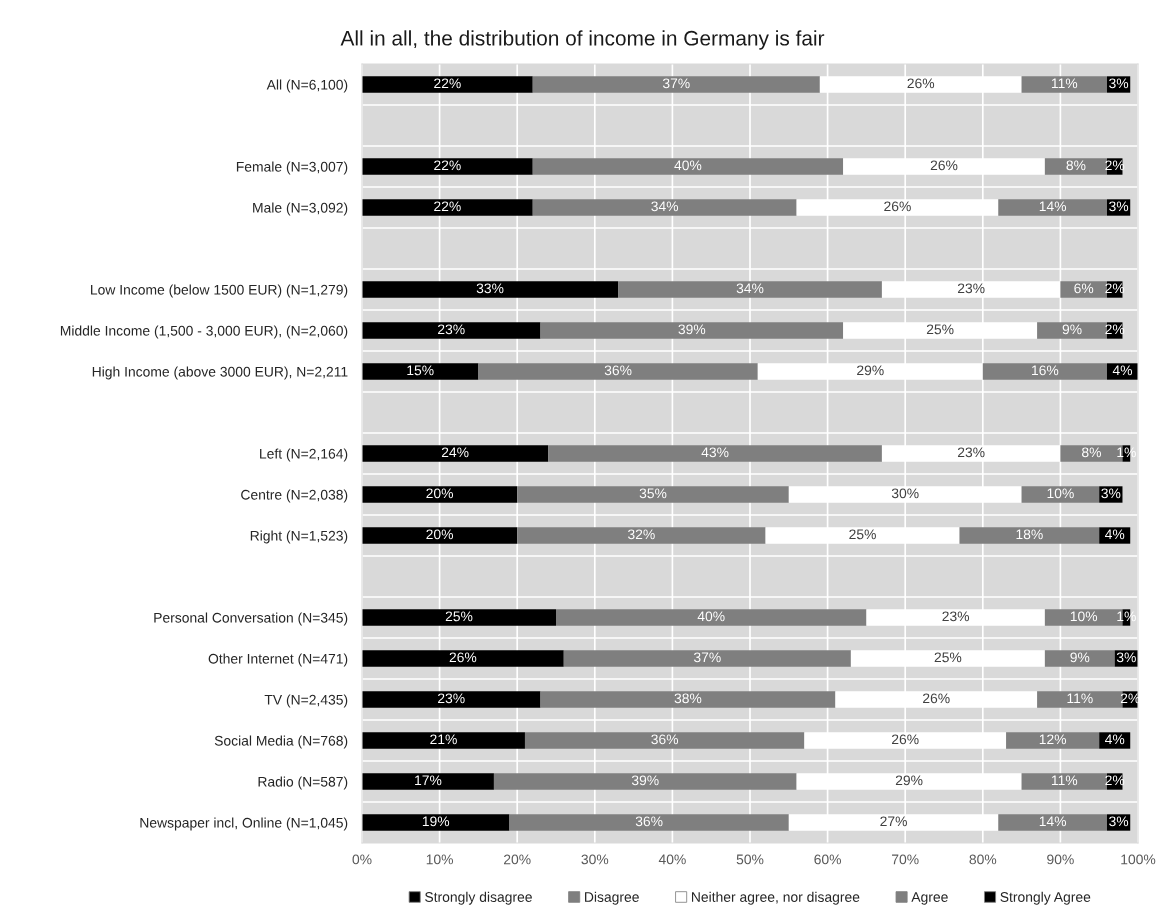 This screenshot has width=1165, height=913. What do you see at coordinates (420, 370) in the screenshot?
I see `data-label: 15%` at bounding box center [420, 370].